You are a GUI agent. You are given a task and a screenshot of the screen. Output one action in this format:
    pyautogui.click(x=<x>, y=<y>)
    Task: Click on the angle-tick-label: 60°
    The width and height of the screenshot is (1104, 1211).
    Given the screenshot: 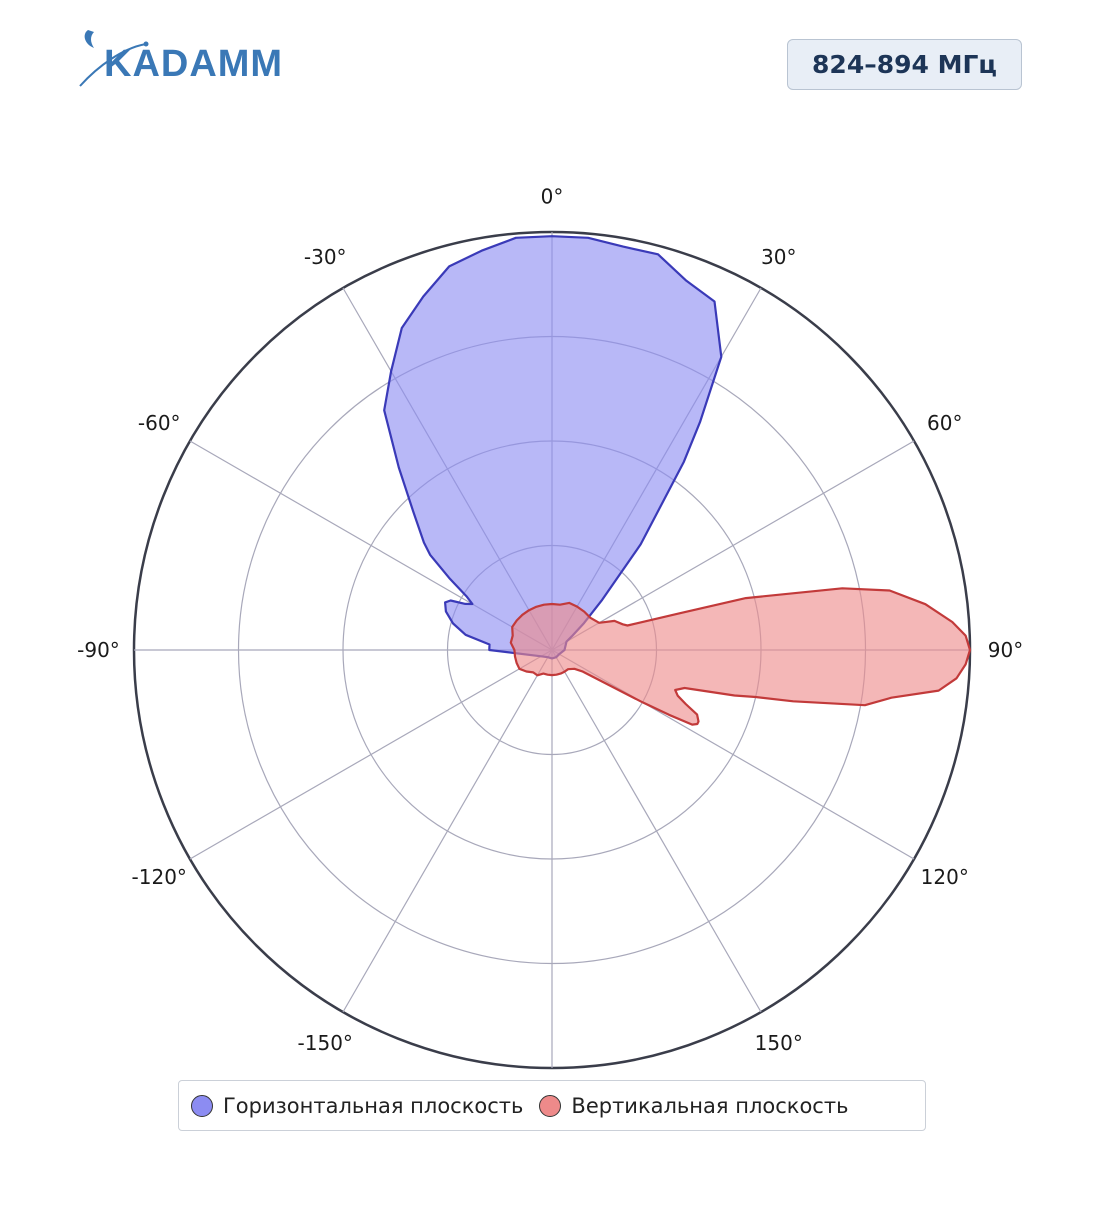 What is the action you would take?
    pyautogui.click(x=944, y=423)
    